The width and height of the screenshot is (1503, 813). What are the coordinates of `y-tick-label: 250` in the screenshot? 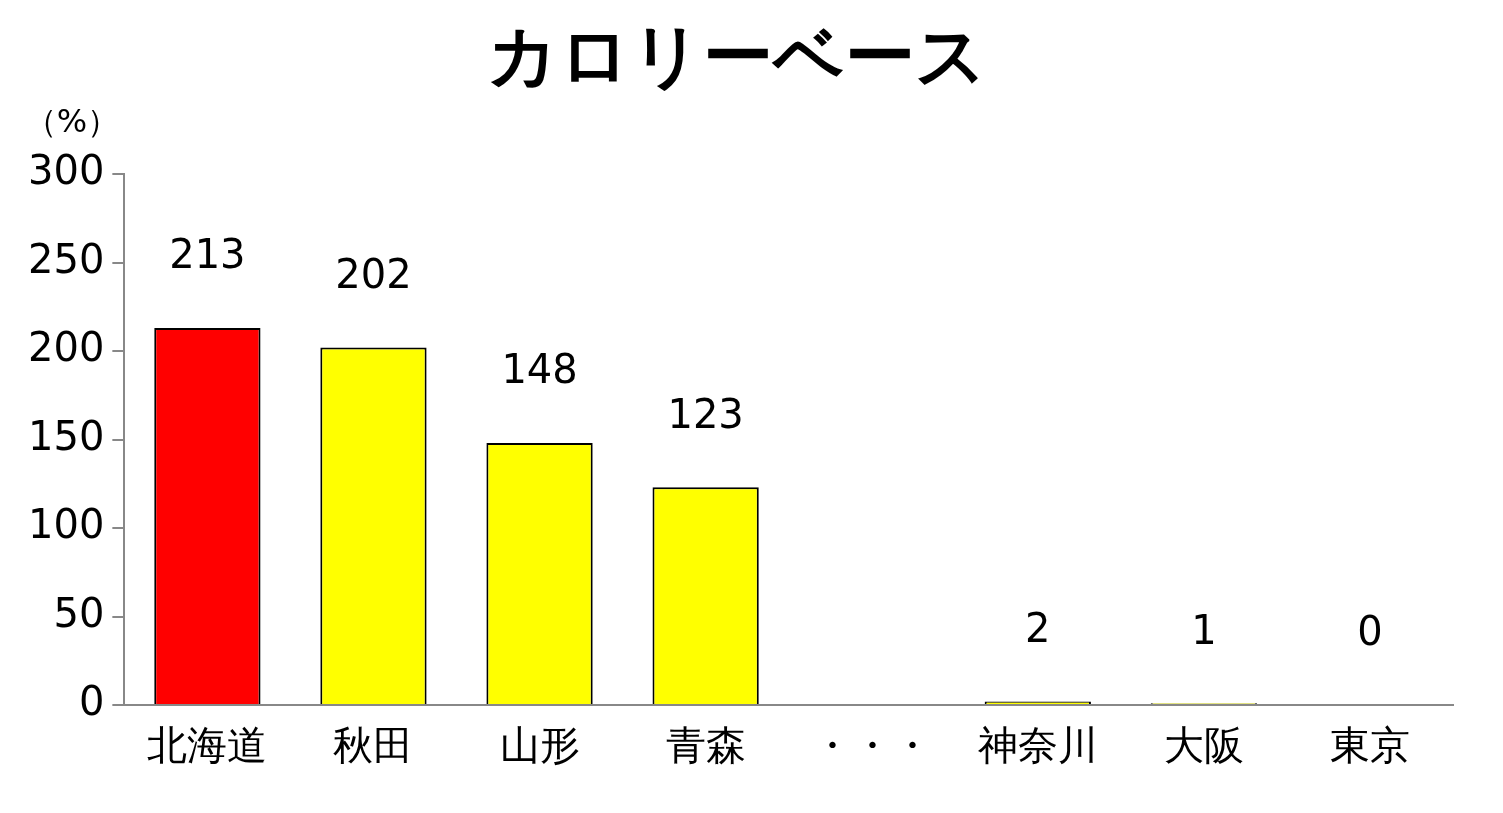 It's located at (66, 258).